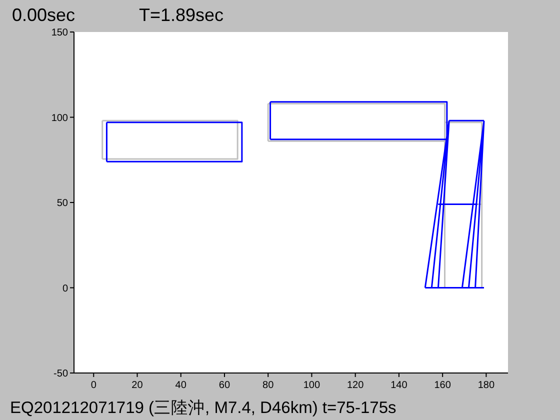  What do you see at coordinates (181, 15) in the screenshot?
I see `chart-subtitle: T=1.89sec` at bounding box center [181, 15].